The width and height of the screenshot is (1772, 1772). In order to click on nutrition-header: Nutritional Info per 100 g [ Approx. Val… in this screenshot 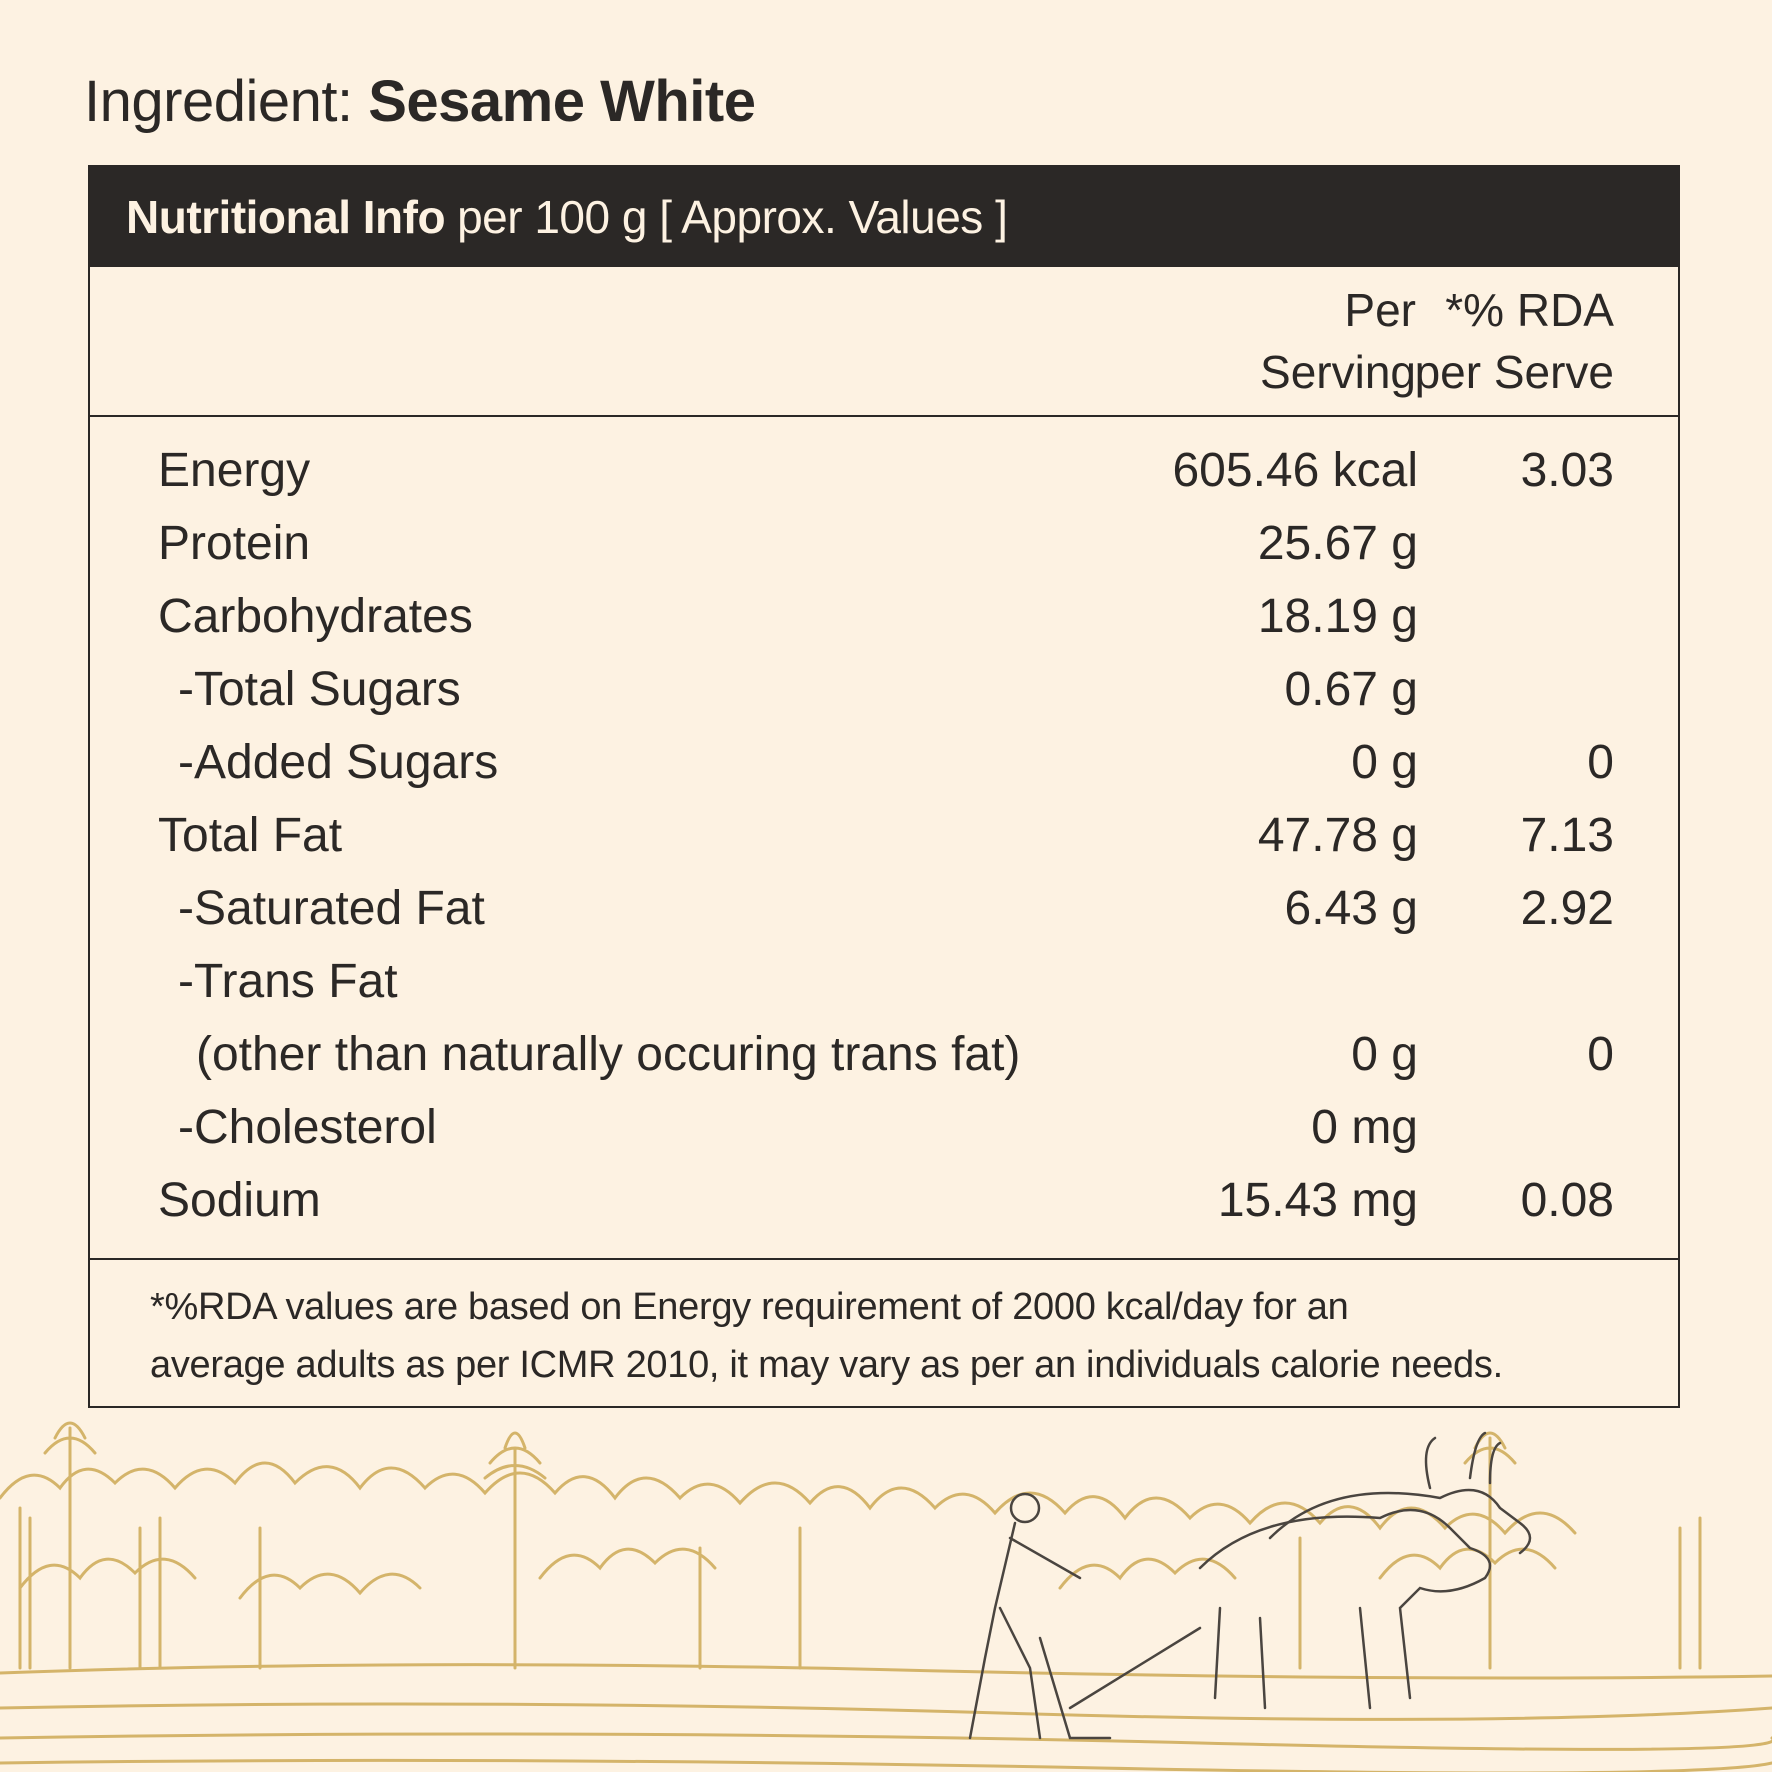, I will do `click(884, 217)`.